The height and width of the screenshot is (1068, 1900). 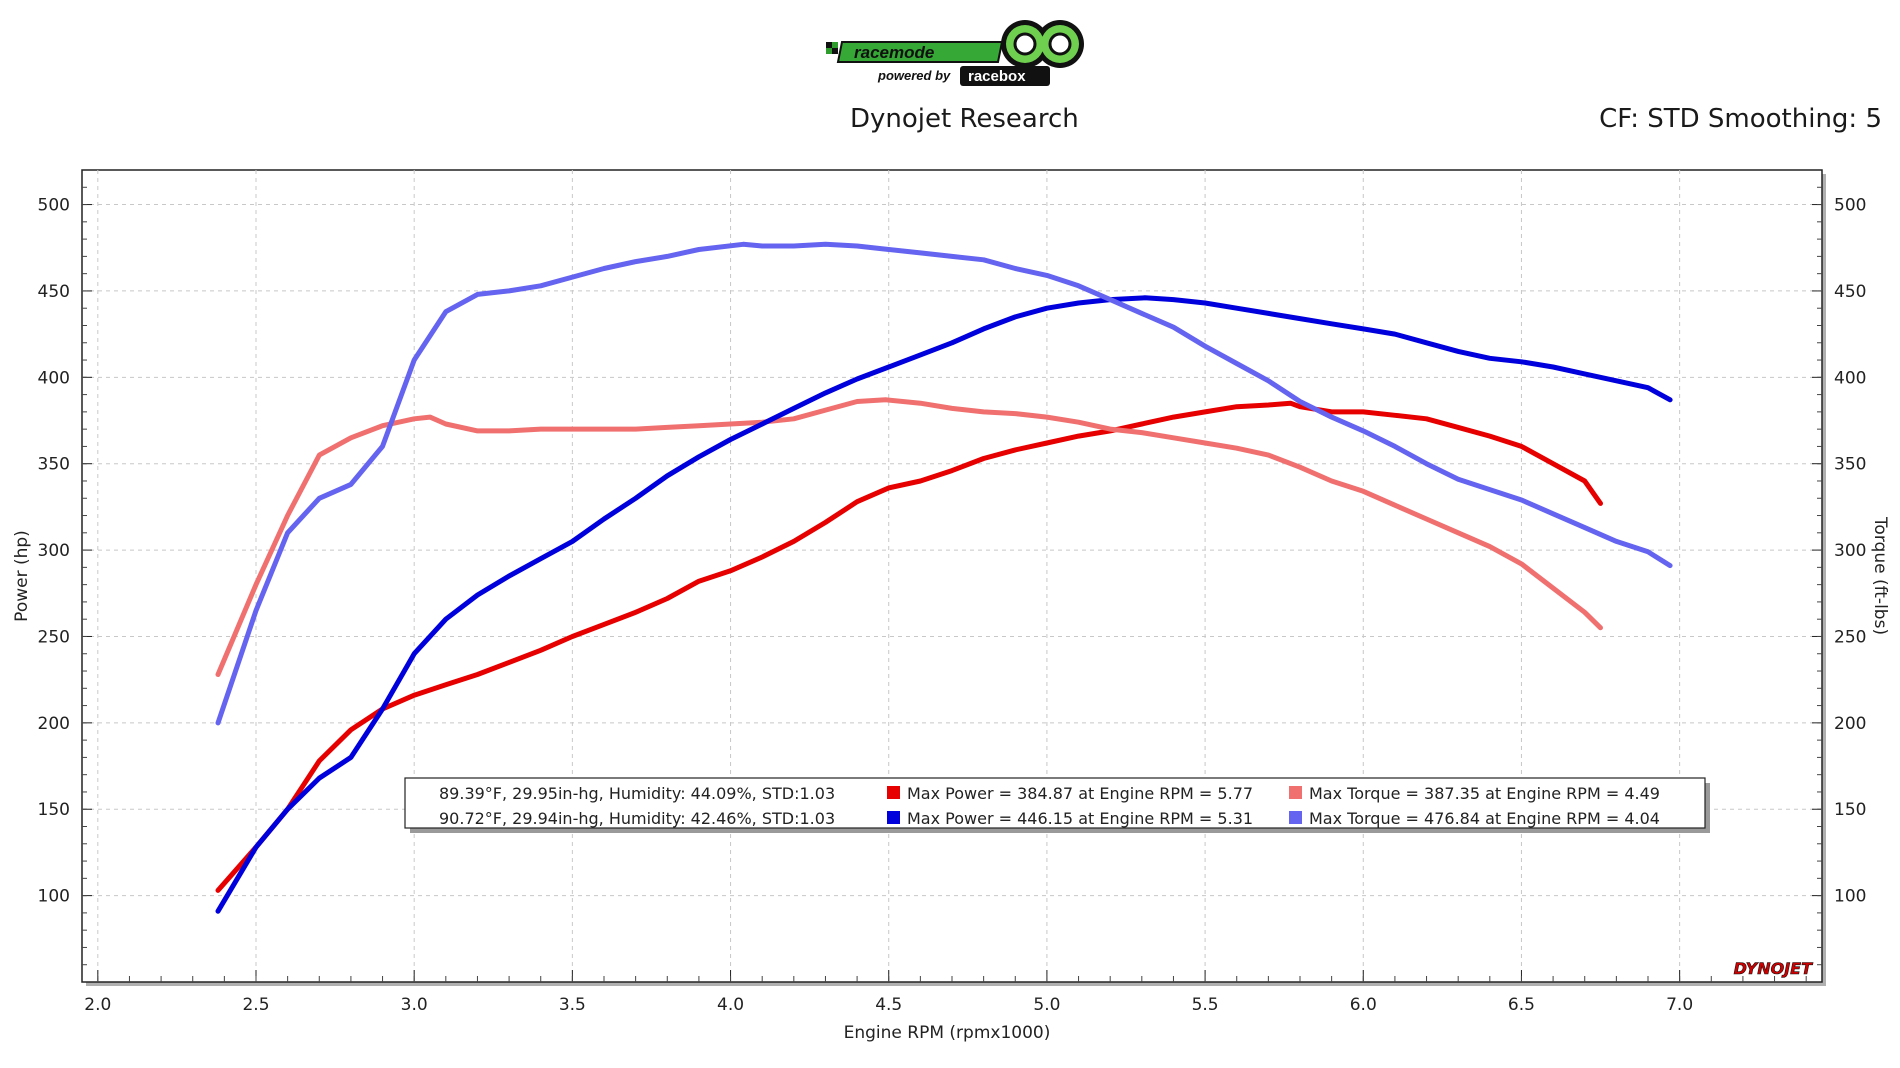 What do you see at coordinates (54, 724) in the screenshot?
I see `y-tick-label-left: 200` at bounding box center [54, 724].